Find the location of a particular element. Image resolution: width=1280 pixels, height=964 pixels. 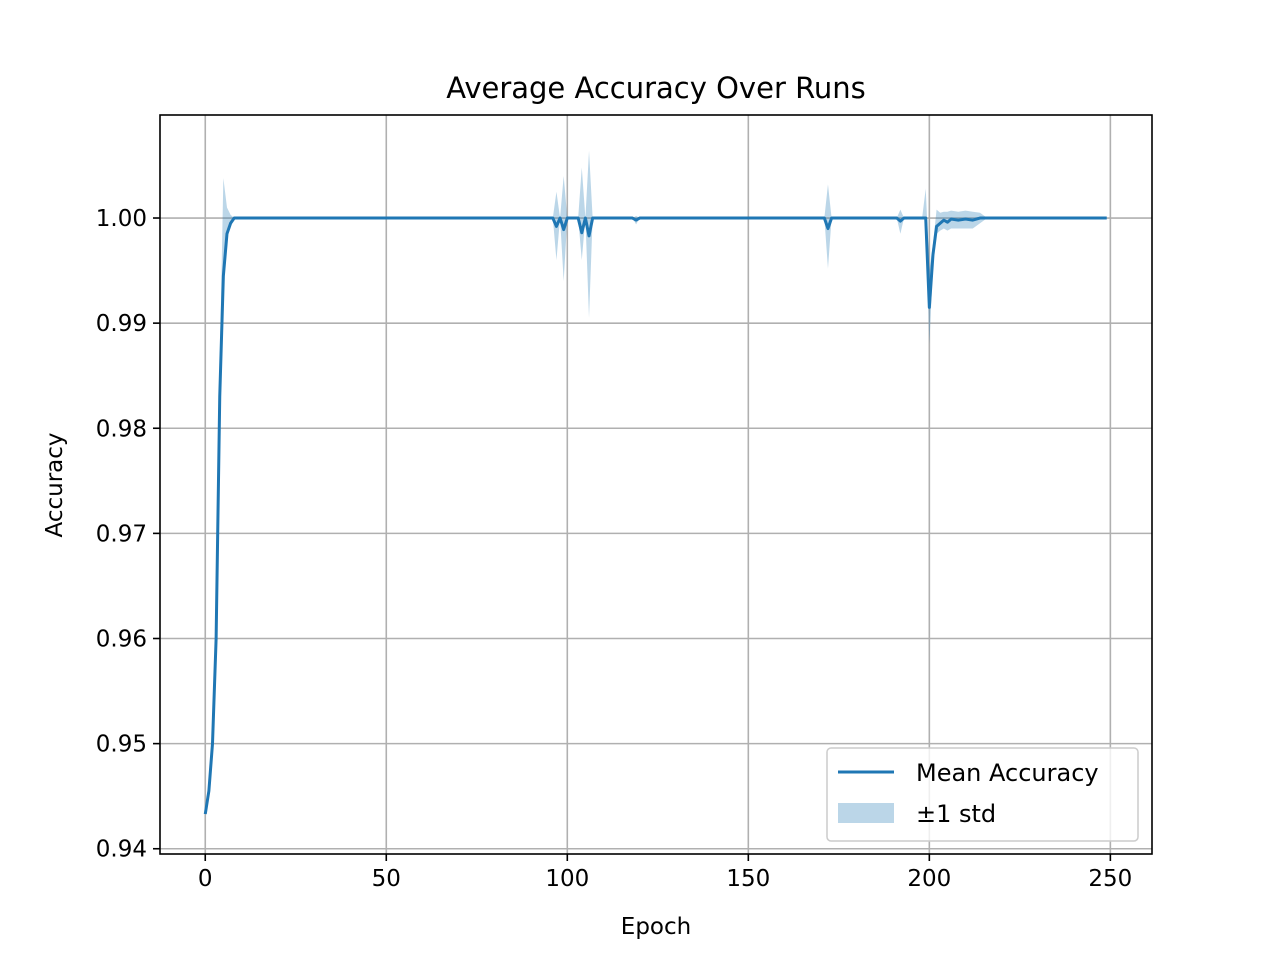

x-tick-label: 250 is located at coordinates (1110, 879).